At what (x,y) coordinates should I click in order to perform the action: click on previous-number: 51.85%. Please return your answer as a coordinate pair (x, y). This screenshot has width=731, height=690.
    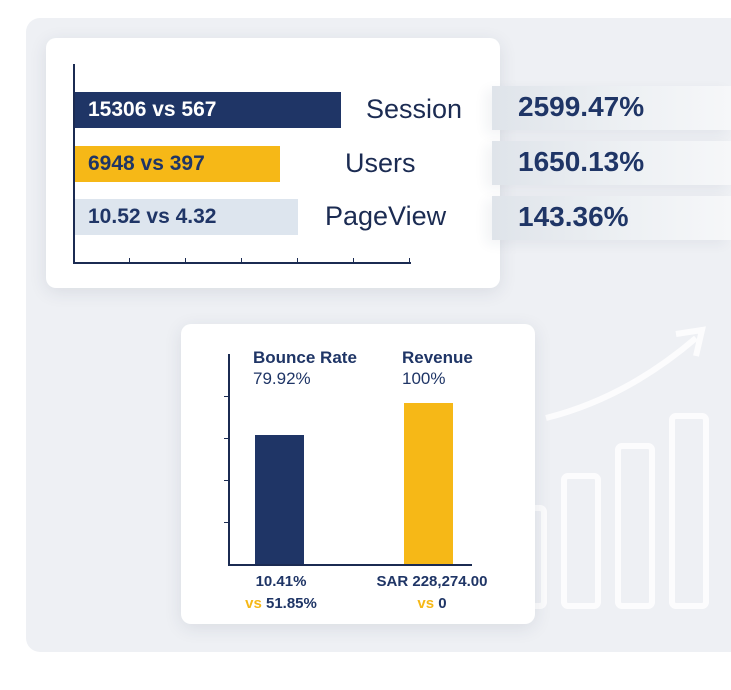
    Looking at the image, I should click on (289, 603).